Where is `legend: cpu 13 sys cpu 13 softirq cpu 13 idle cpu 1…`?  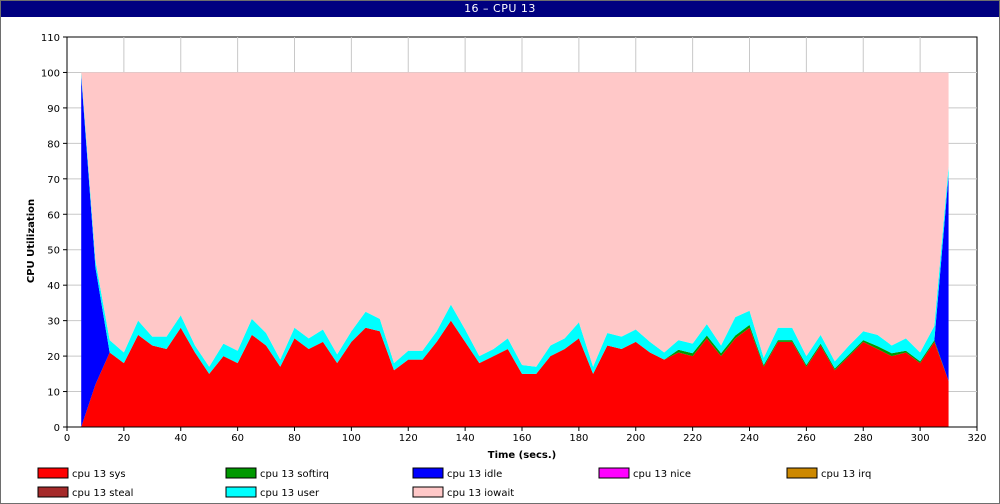 legend: cpu 13 sys cpu 13 softirq cpu 13 idle cpu 1… is located at coordinates (454, 483).